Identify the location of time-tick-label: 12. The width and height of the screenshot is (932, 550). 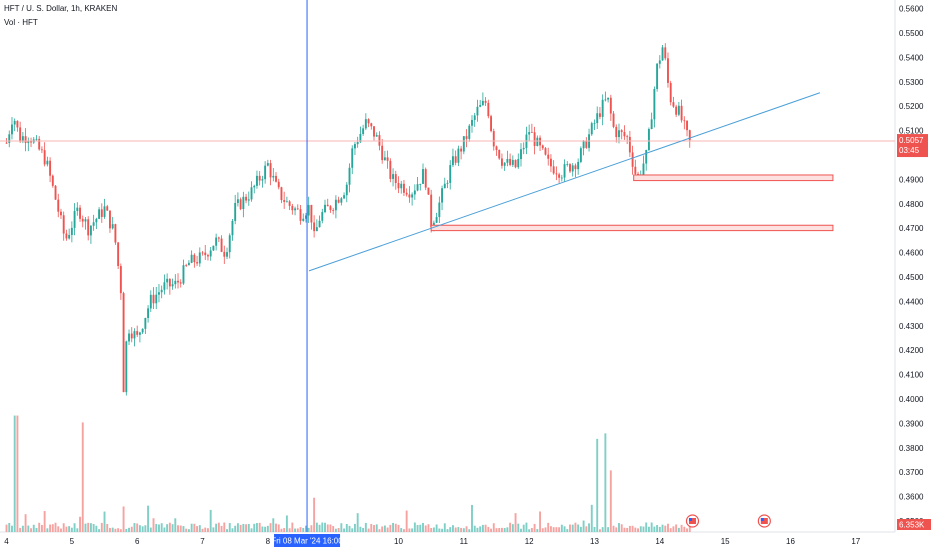
(529, 541).